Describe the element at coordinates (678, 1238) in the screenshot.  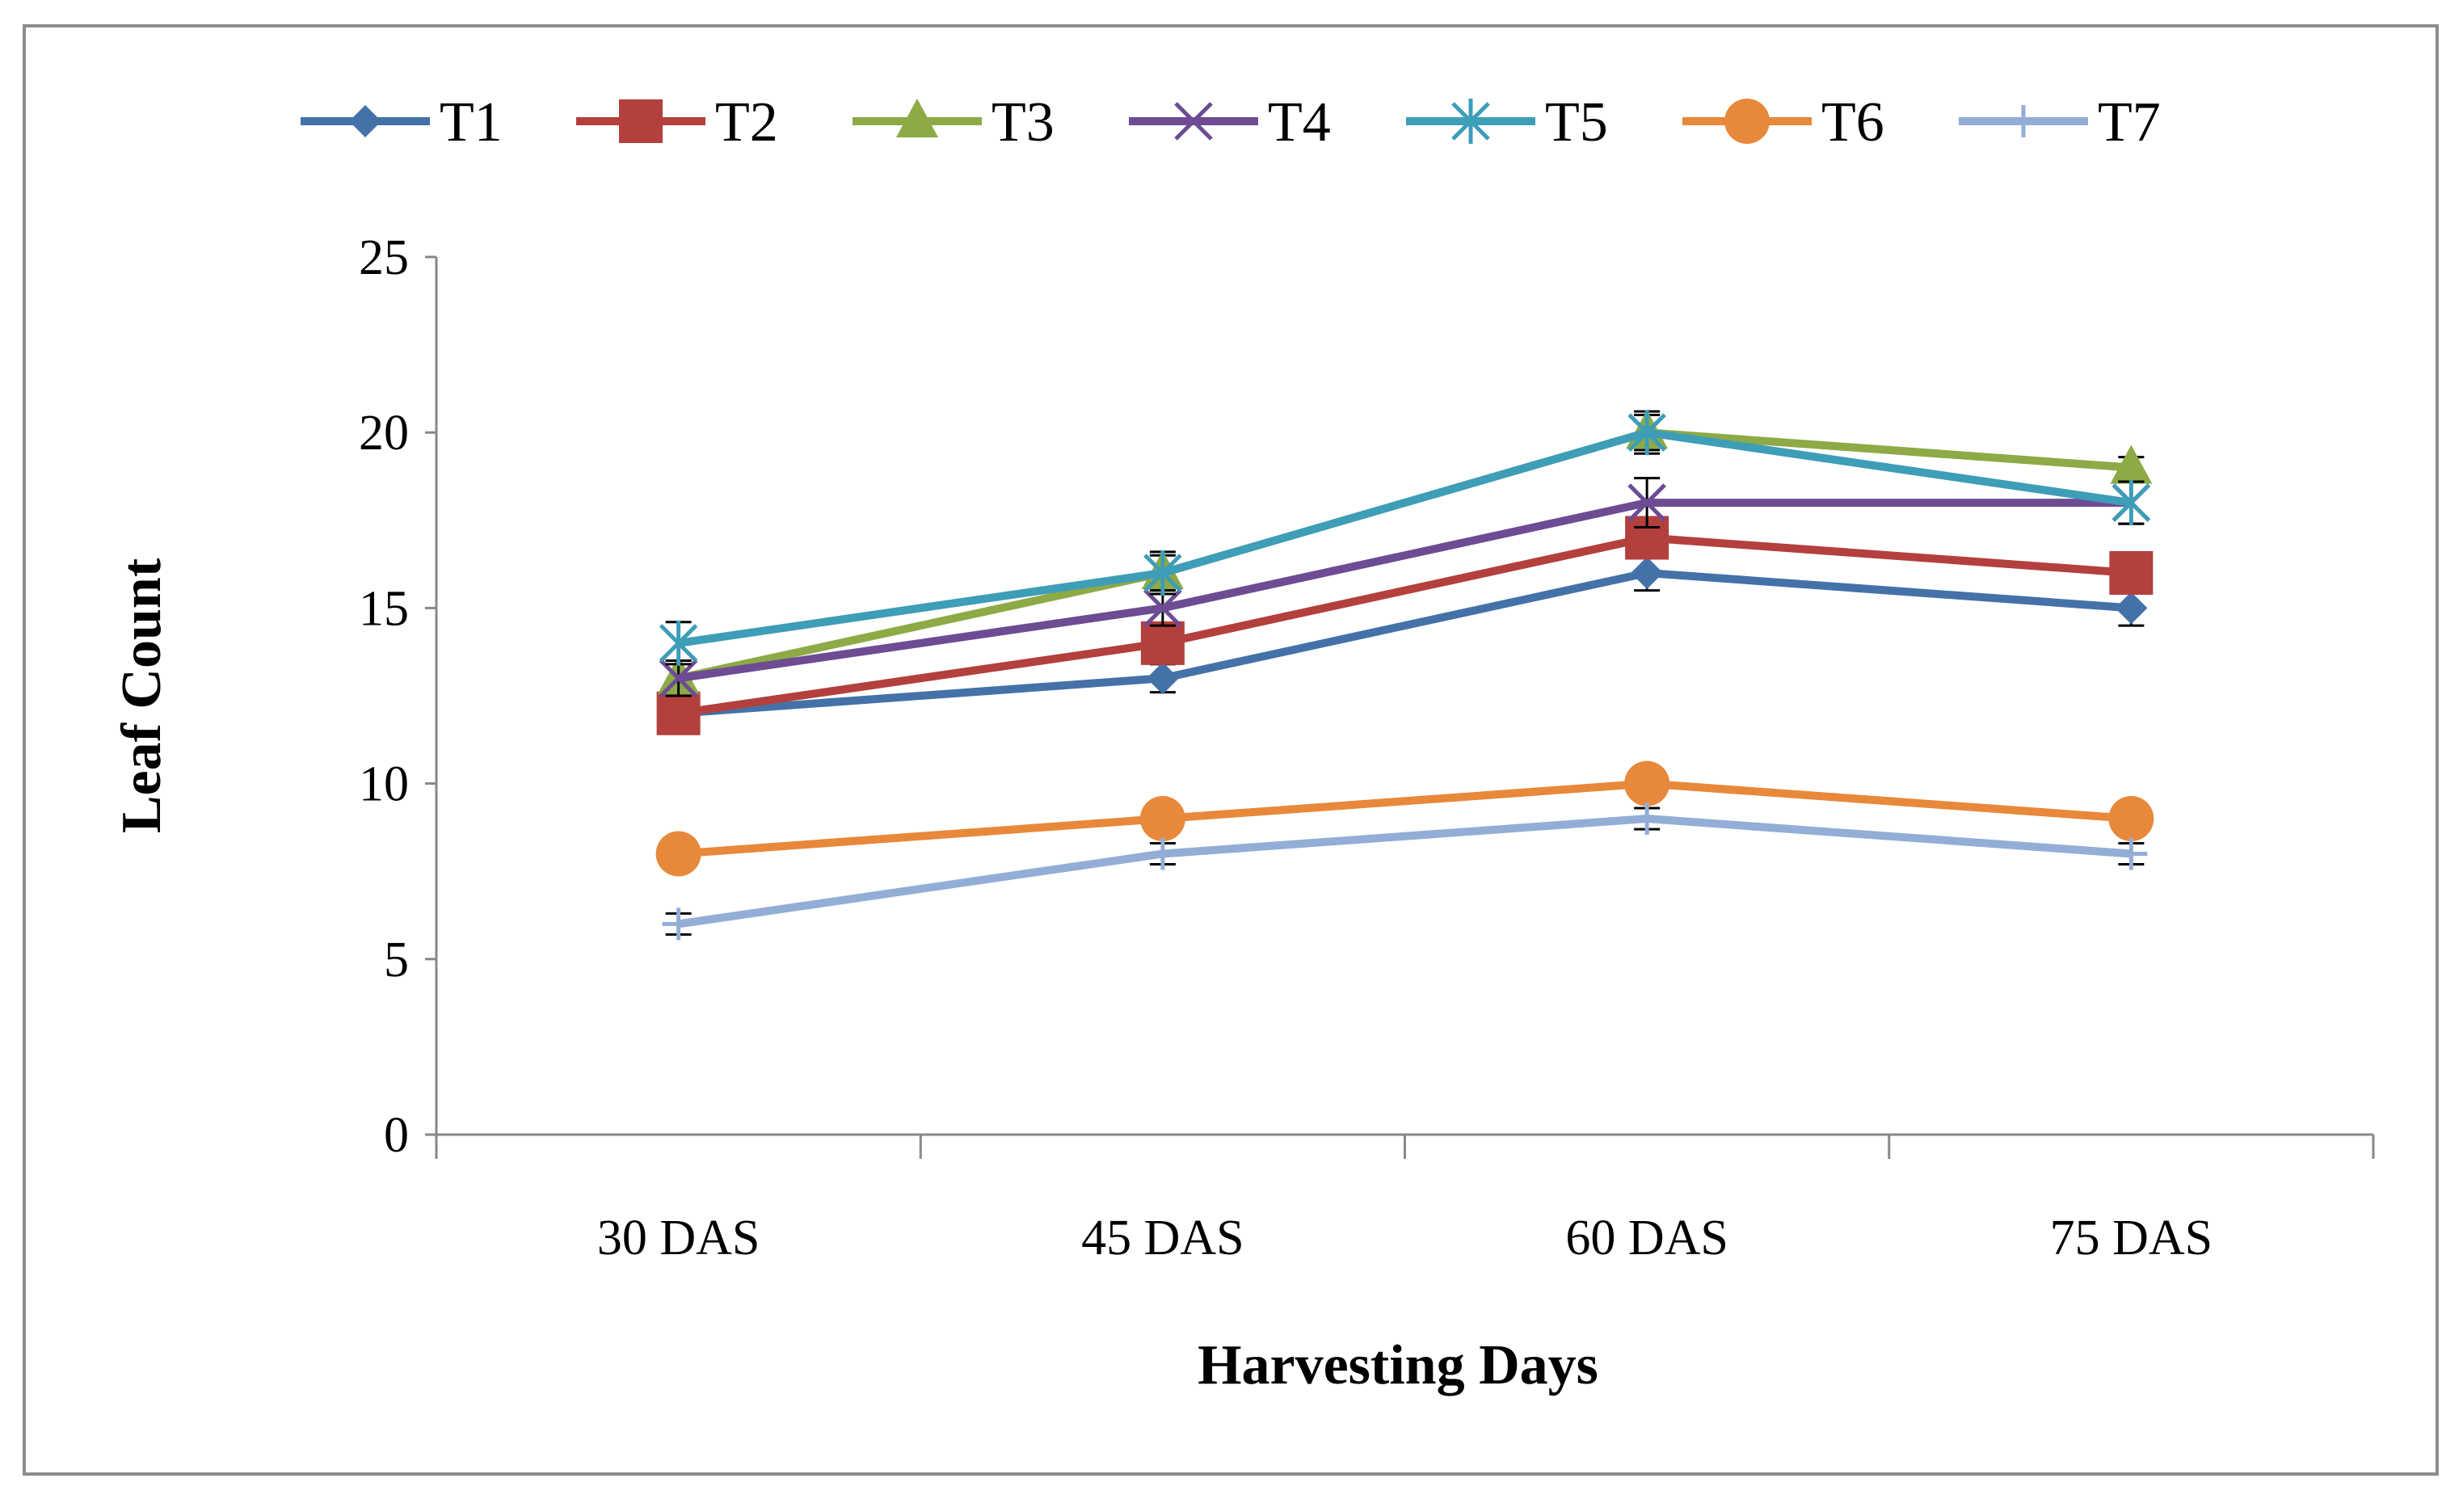
I see `x-tick-label: 30 DAS` at that location.